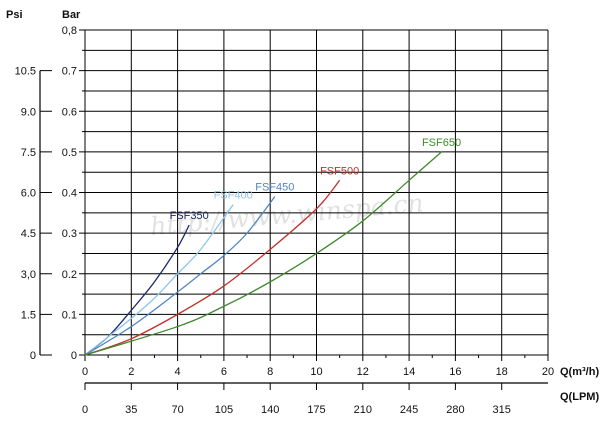 The image size is (611, 428). Describe the element at coordinates (69, 112) in the screenshot. I see `y-tick-label: 0.6` at that location.